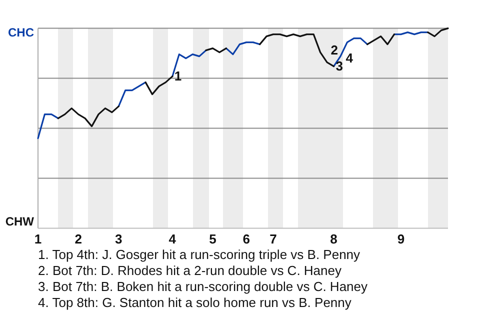  What do you see at coordinates (195, 302) in the screenshot?
I see `text: 4. Top 8th: G. Stanton hit a solo home run vs B. Penny` at bounding box center [195, 302].